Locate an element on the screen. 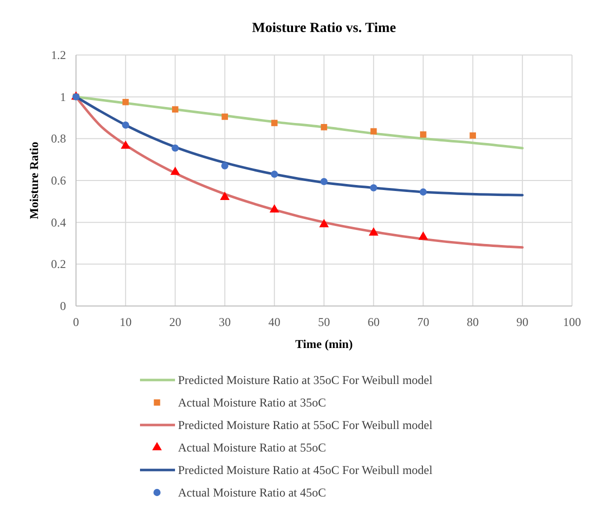  y-tick-label: 0.8 is located at coordinates (58, 139).